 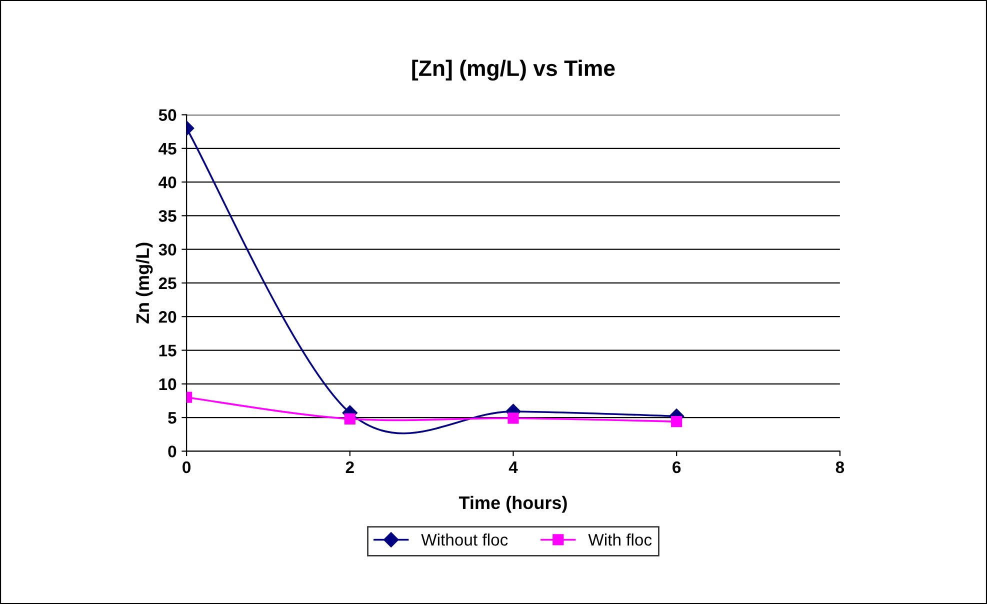 I want to click on x-axis-title: Time (hours), so click(x=512, y=504).